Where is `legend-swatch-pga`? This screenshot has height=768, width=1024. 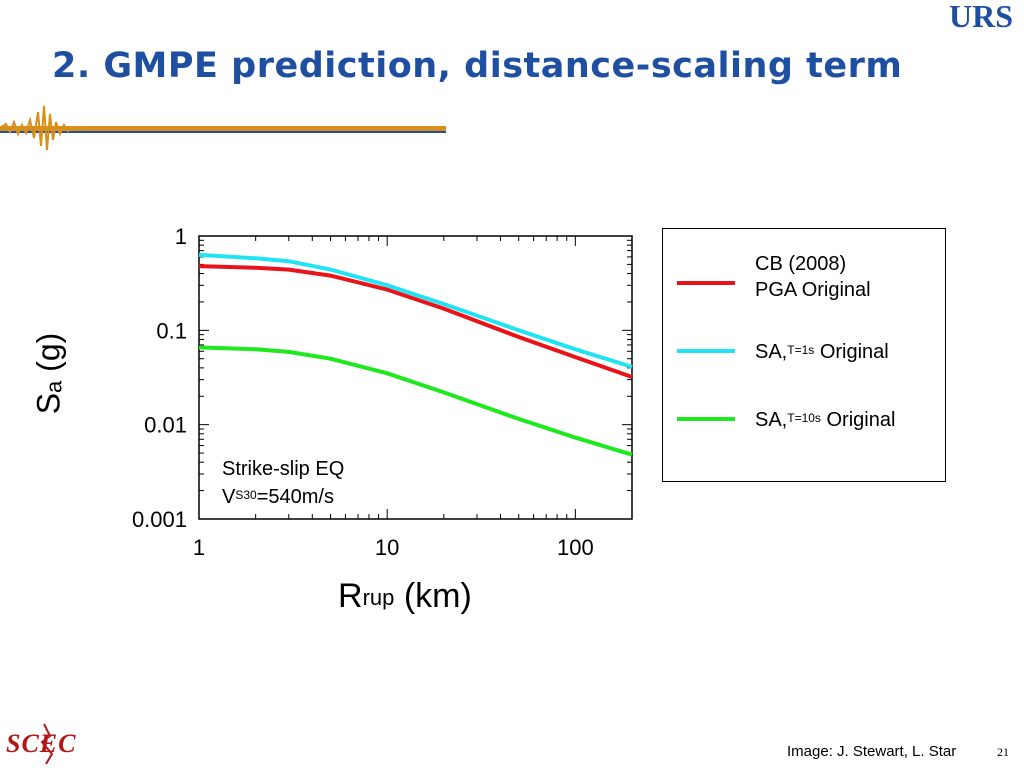 legend-swatch-pga is located at coordinates (706, 283).